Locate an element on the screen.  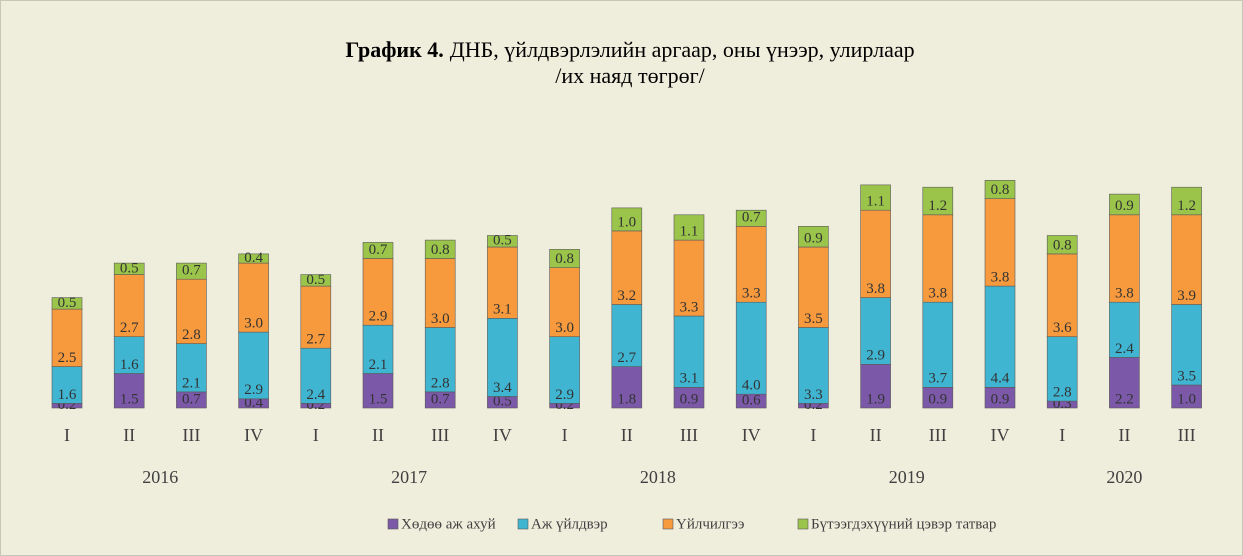
data-label: 3.6 is located at coordinates (1062, 328).